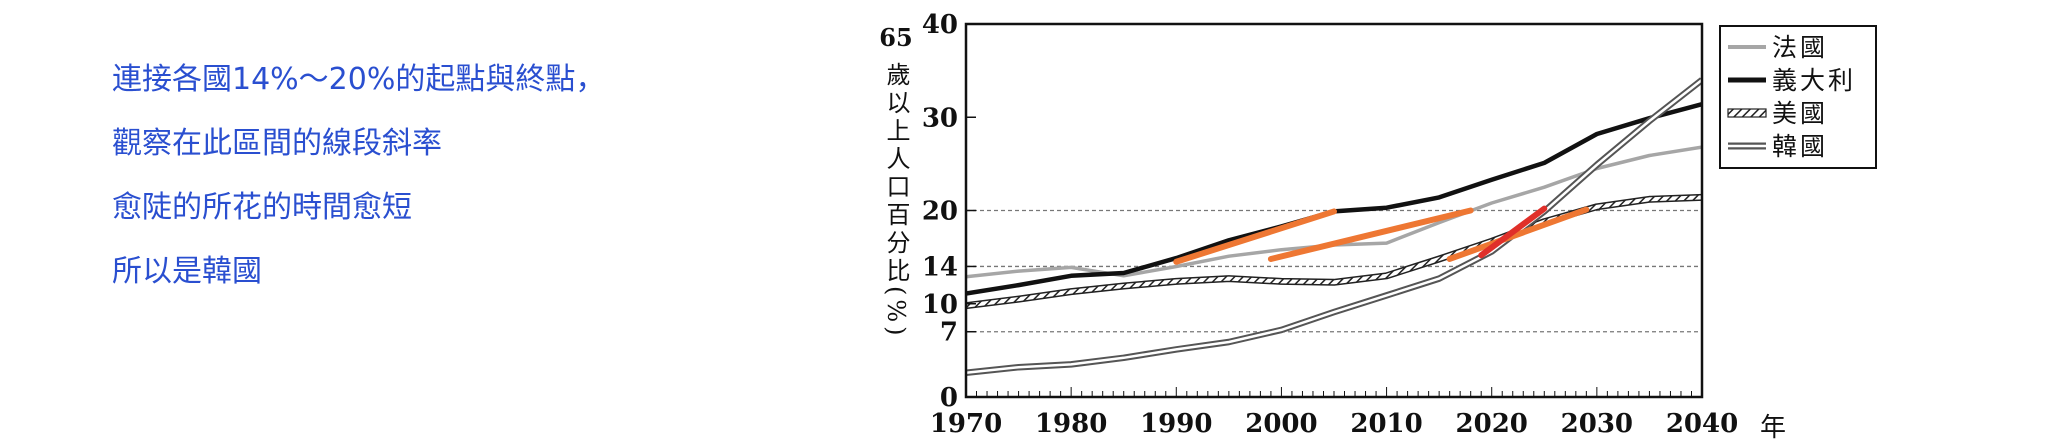  Describe the element at coordinates (949, 333) in the screenshot. I see `y-tick-label-7: 7` at that location.